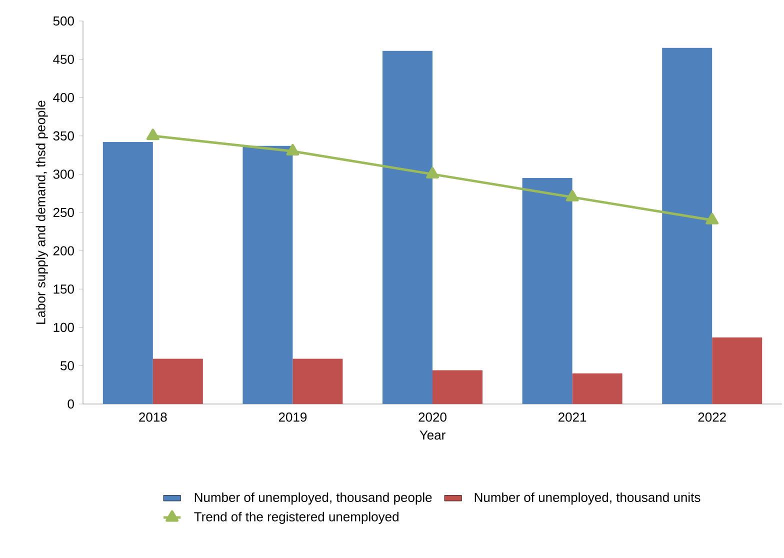  Describe the element at coordinates (63, 136) in the screenshot. I see `y-tick-label: 350` at that location.